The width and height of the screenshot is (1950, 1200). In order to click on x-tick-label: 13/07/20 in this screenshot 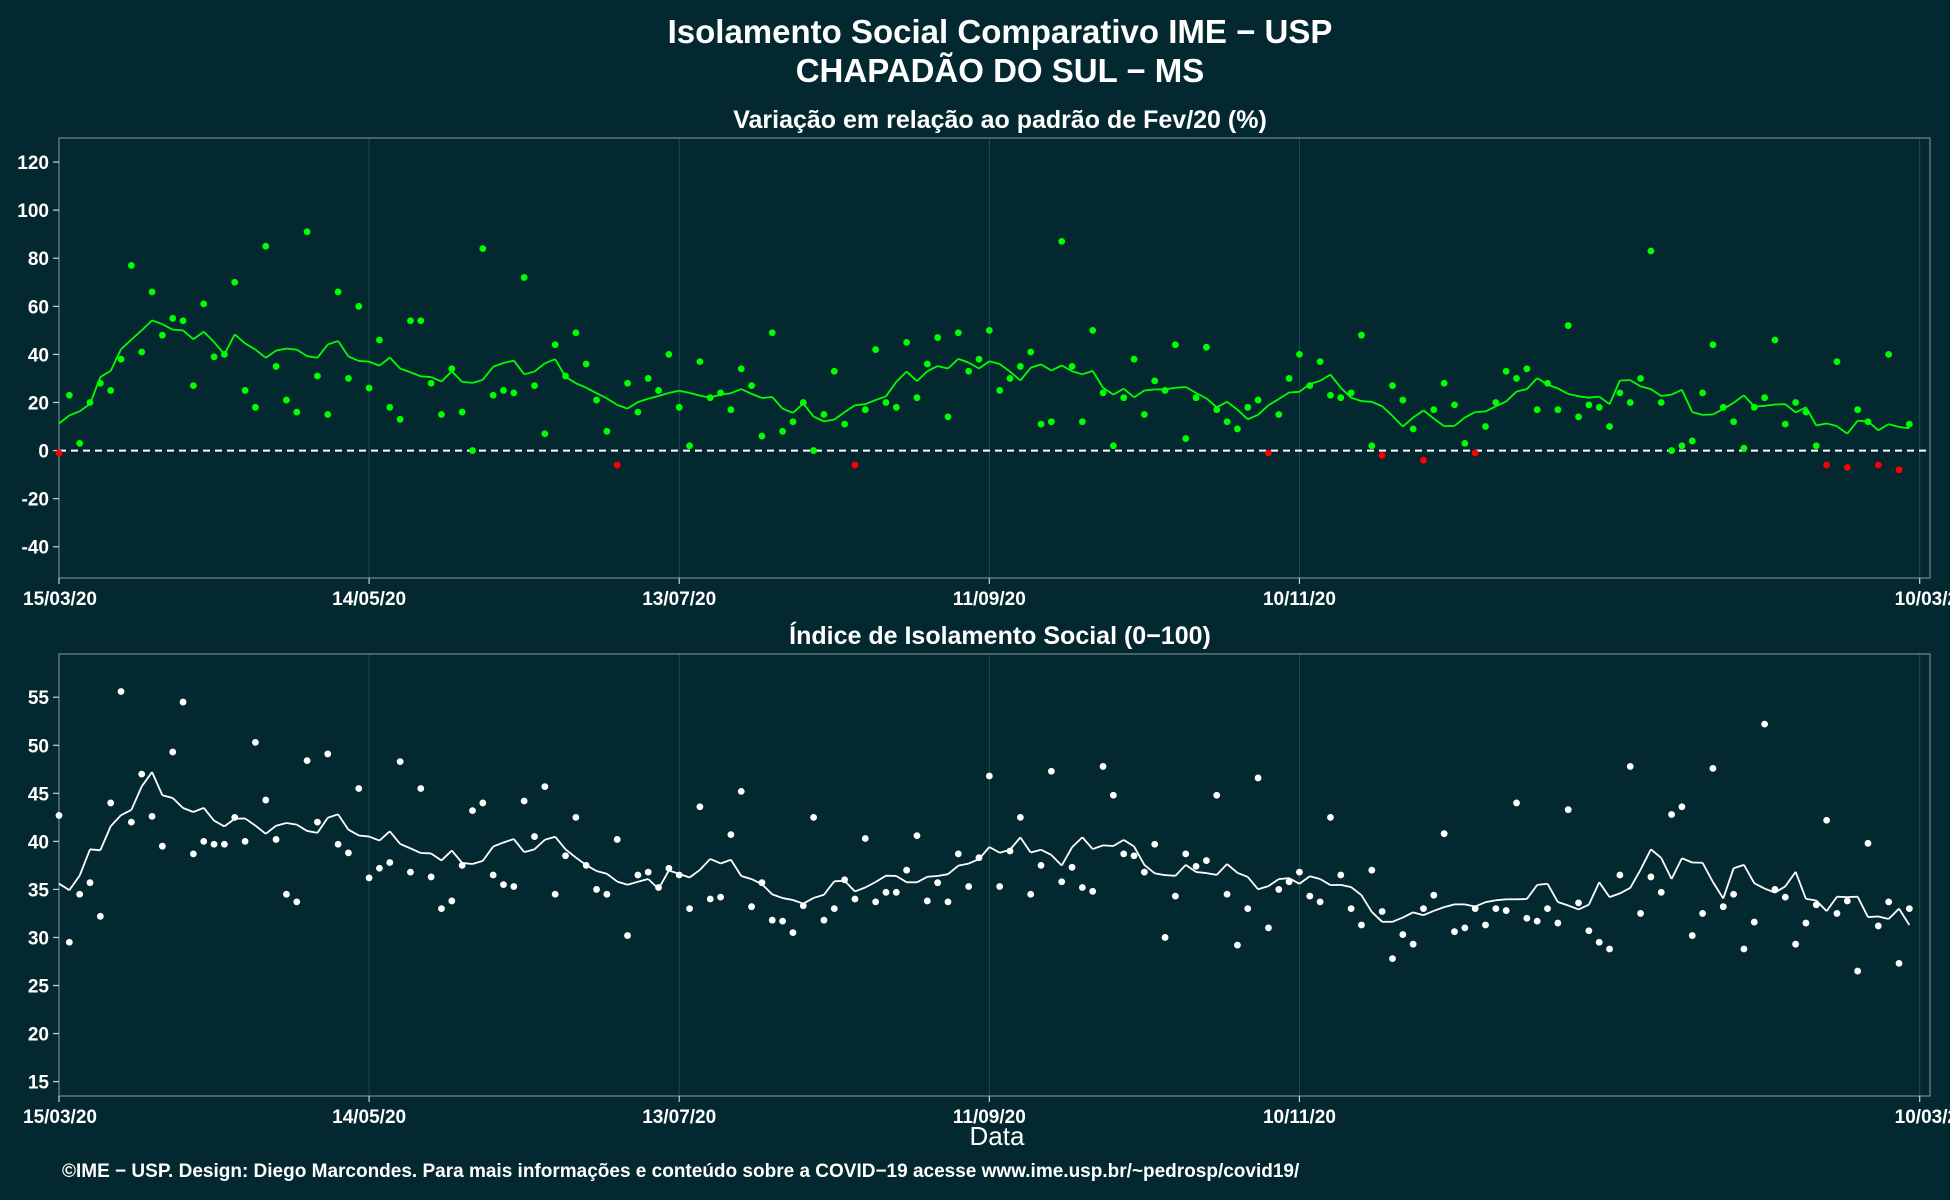, I will do `click(679, 599)`.